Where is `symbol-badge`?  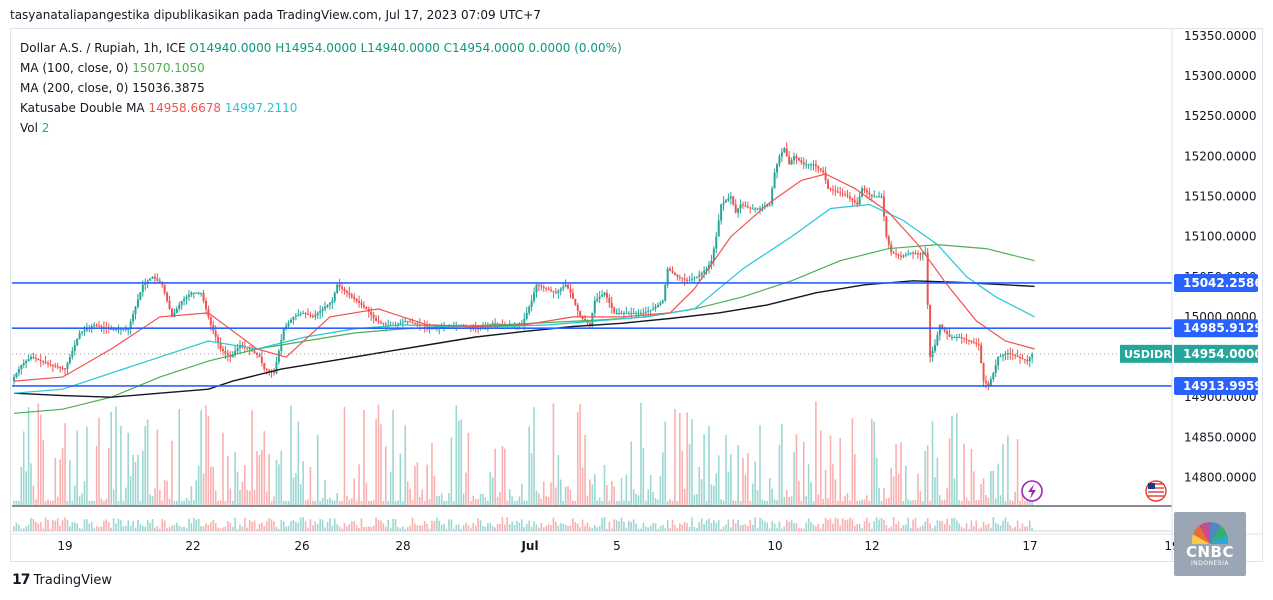 symbol-badge is located at coordinates (1146, 353).